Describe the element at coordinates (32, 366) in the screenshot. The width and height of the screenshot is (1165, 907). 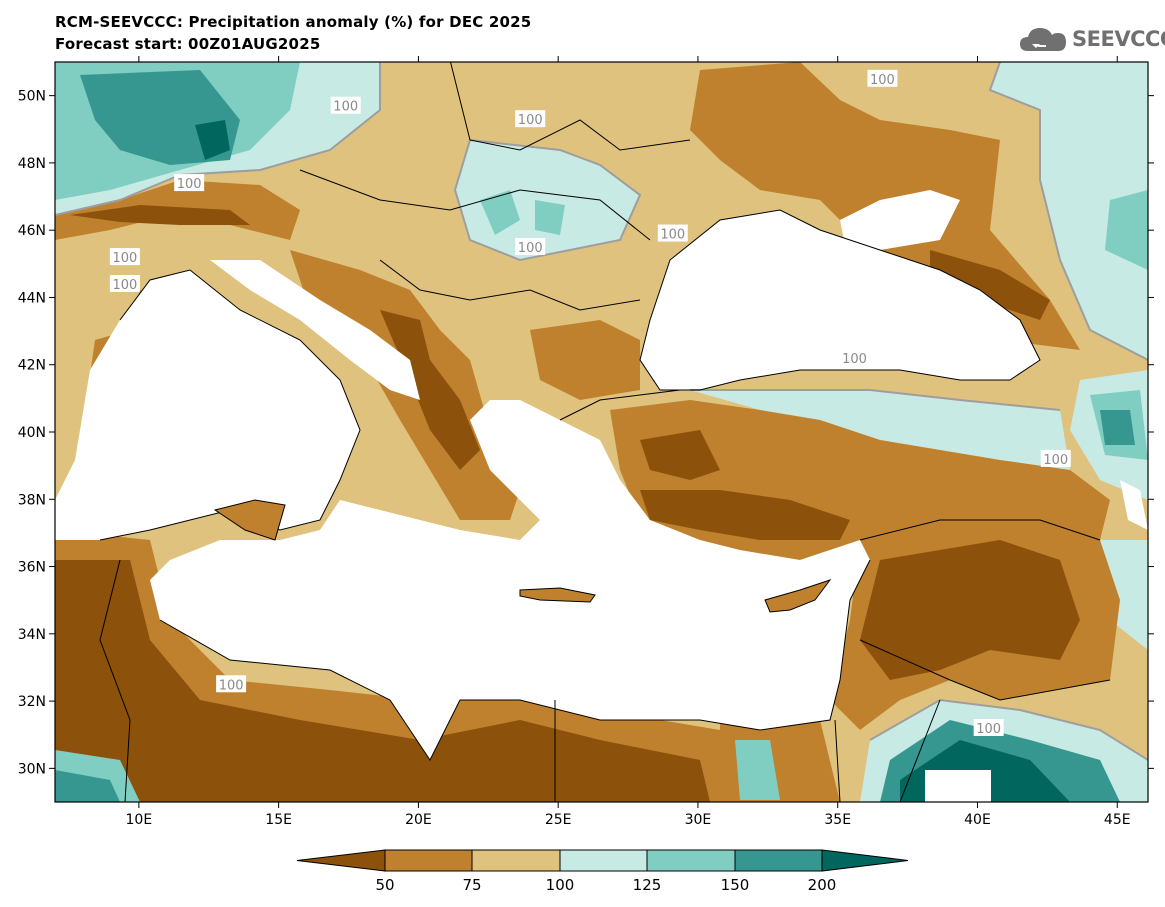
I see `lat-label: 42N` at that location.